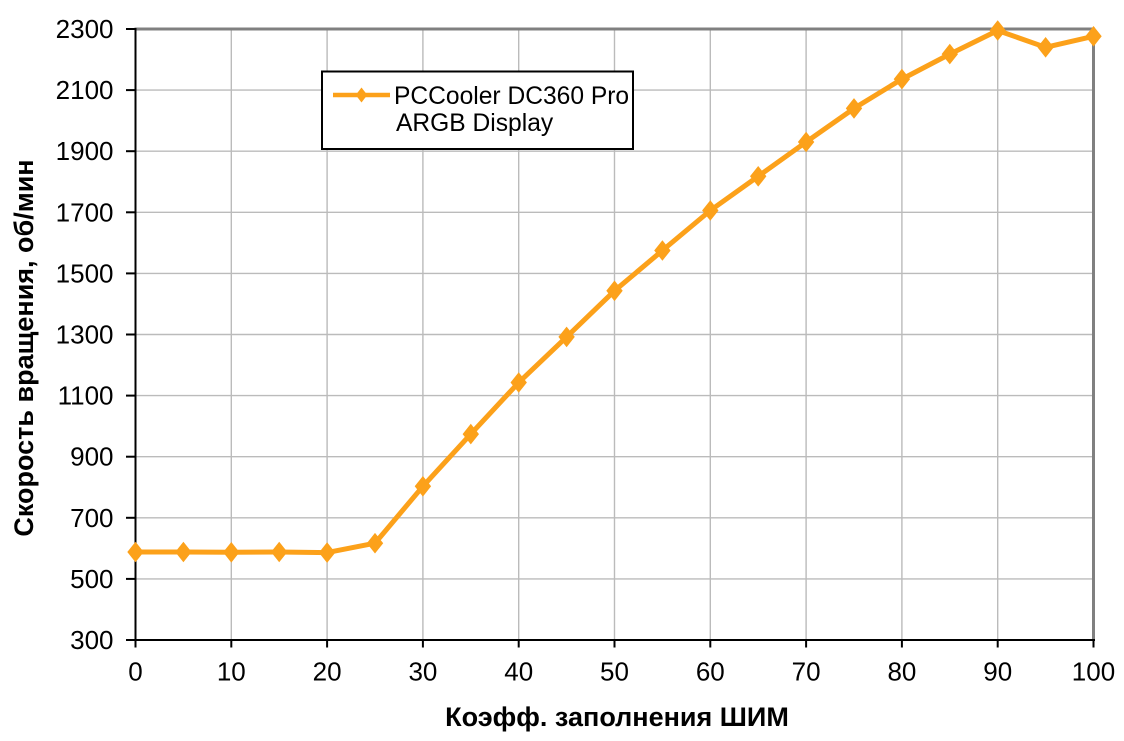 The height and width of the screenshot is (741, 1124). What do you see at coordinates (475, 123) in the screenshot?
I see `svg-text: ARGB Display` at bounding box center [475, 123].